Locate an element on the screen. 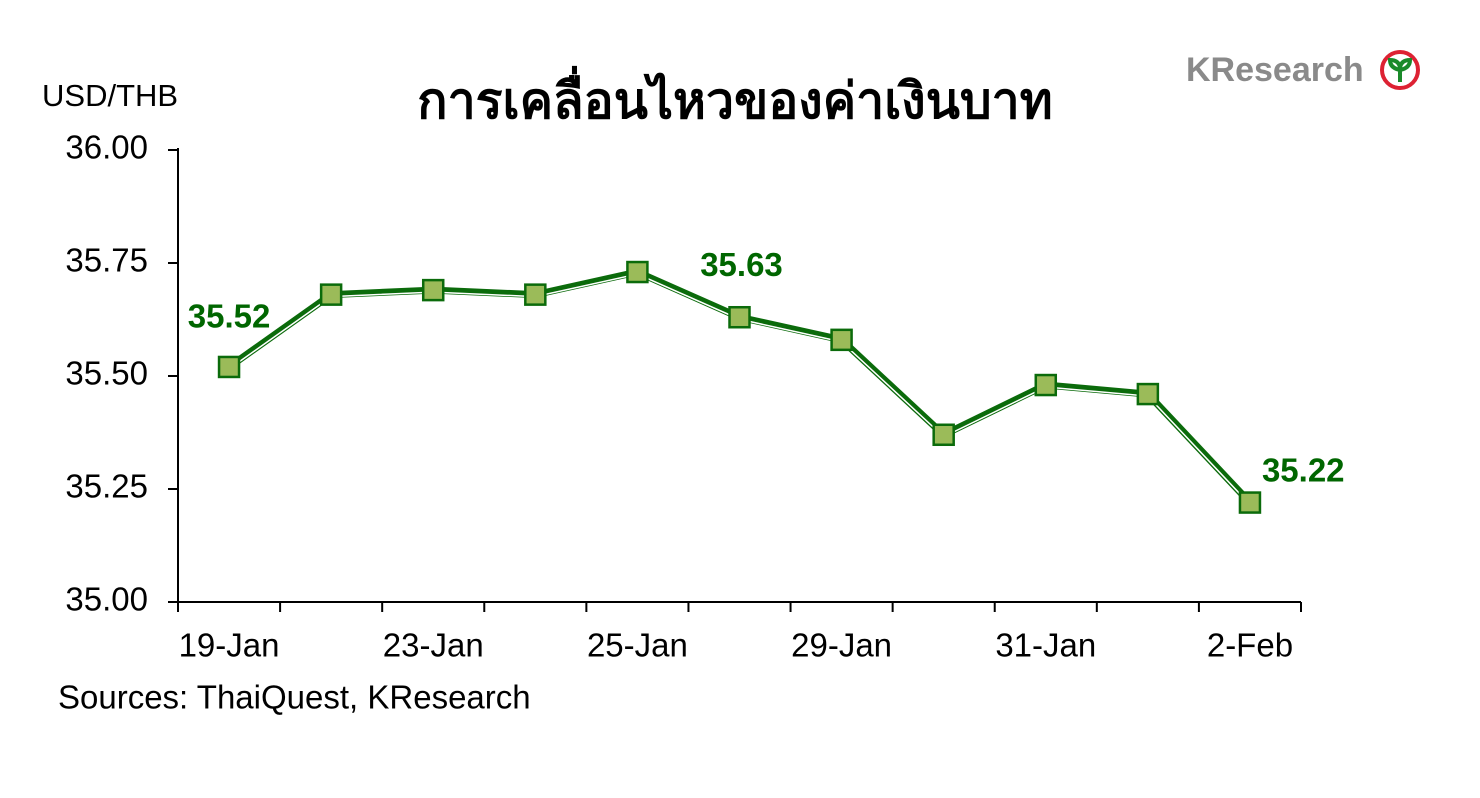  y-axis-label: USD/THB is located at coordinates (110, 95).